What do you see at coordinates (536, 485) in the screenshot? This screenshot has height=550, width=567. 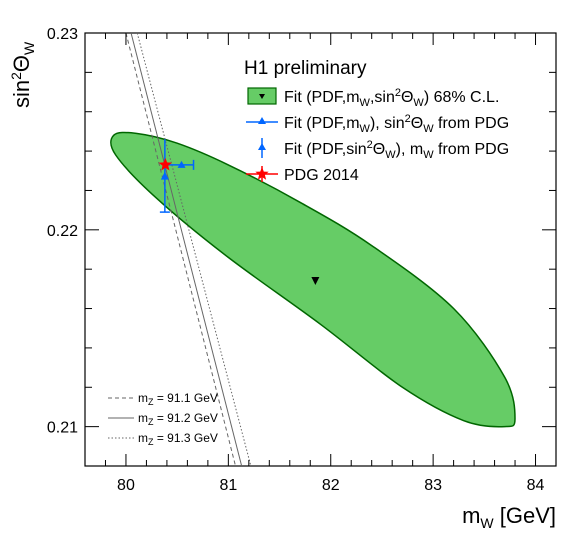 I see `x-tick-label: 84` at bounding box center [536, 485].